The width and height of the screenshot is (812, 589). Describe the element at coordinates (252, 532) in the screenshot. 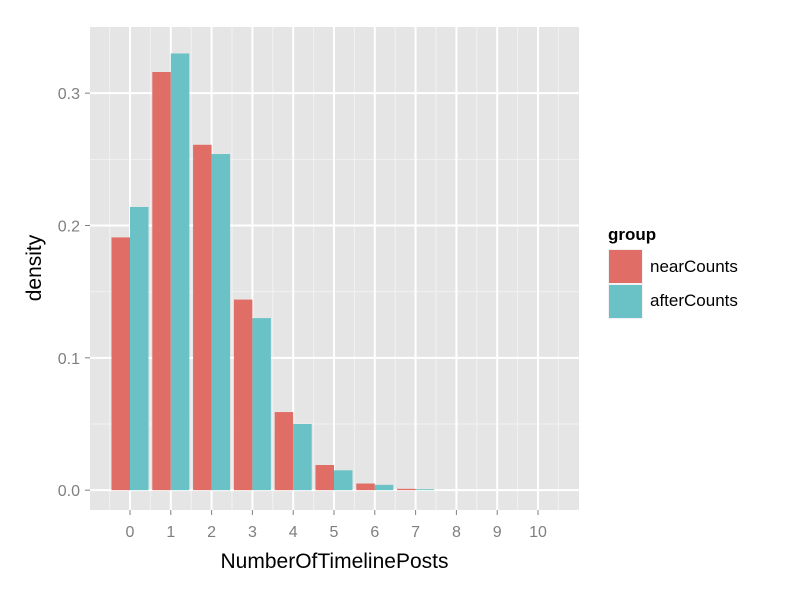

I see `x-tick-label: 3` at that location.